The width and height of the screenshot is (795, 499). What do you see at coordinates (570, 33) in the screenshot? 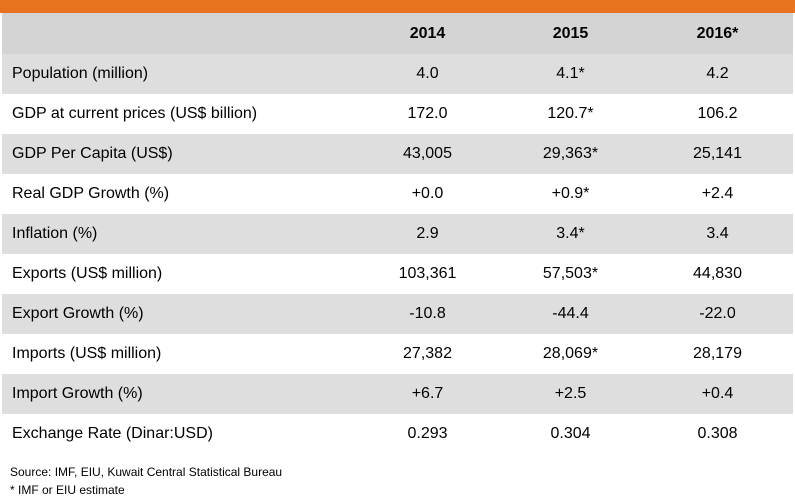
I see `header-cell-2015: 2015` at bounding box center [570, 33].